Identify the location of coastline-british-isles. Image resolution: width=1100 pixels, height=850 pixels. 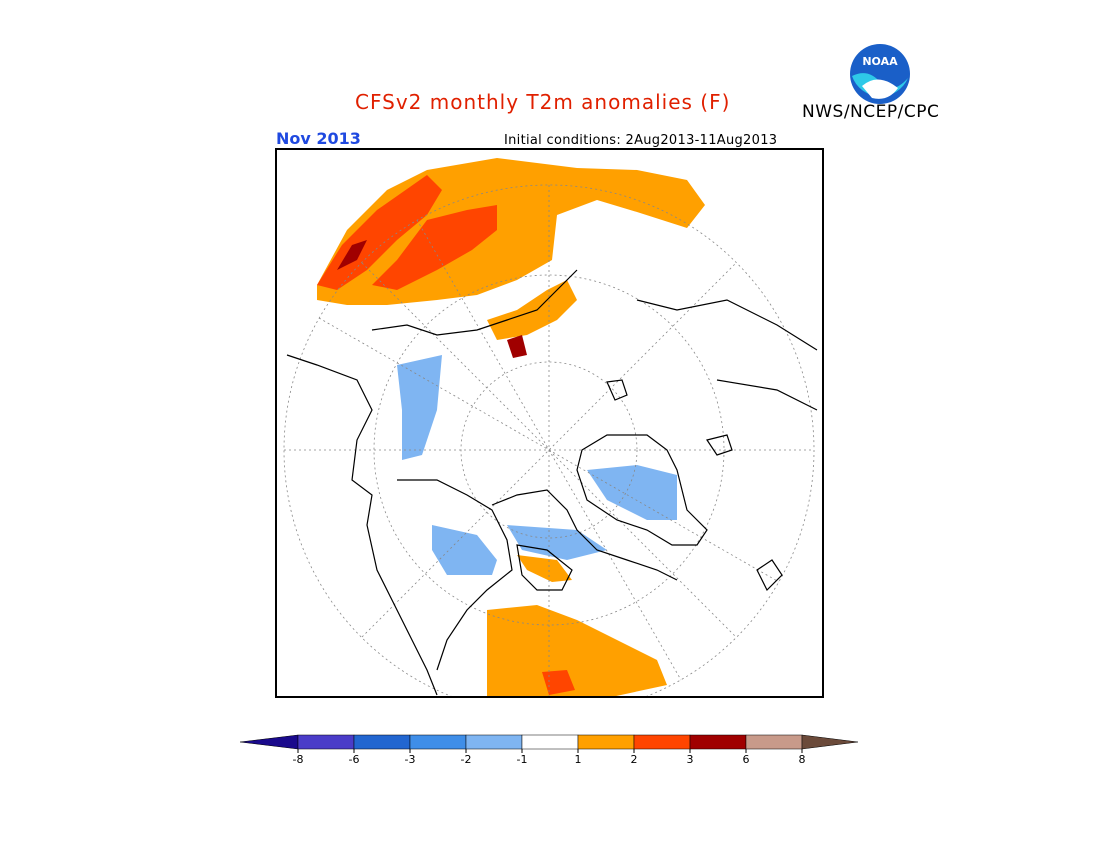
(769, 575).